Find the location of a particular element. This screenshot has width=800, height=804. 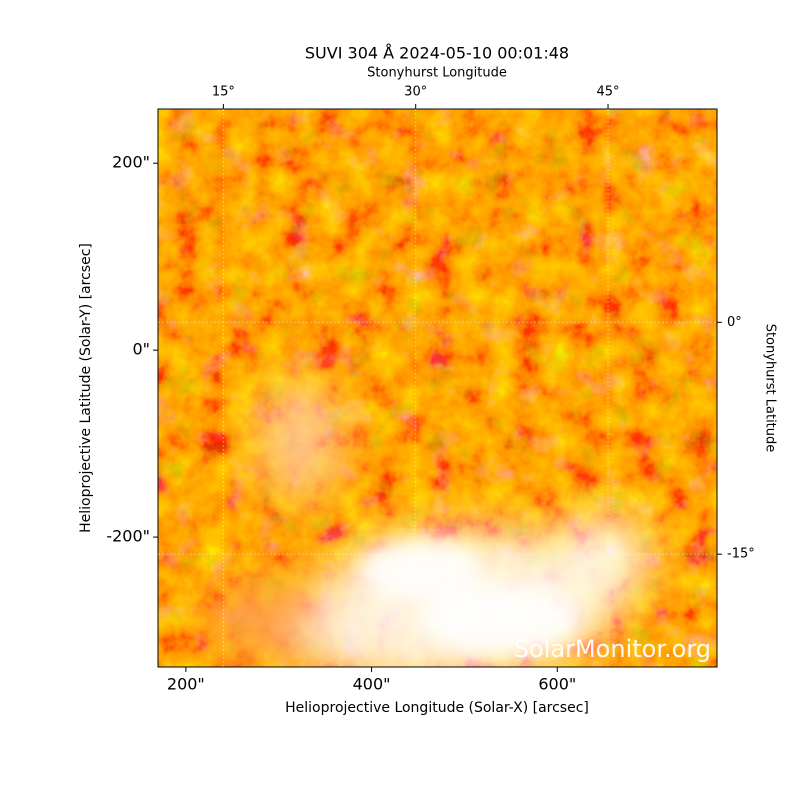

x-tick-label: 400" is located at coordinates (372, 684).